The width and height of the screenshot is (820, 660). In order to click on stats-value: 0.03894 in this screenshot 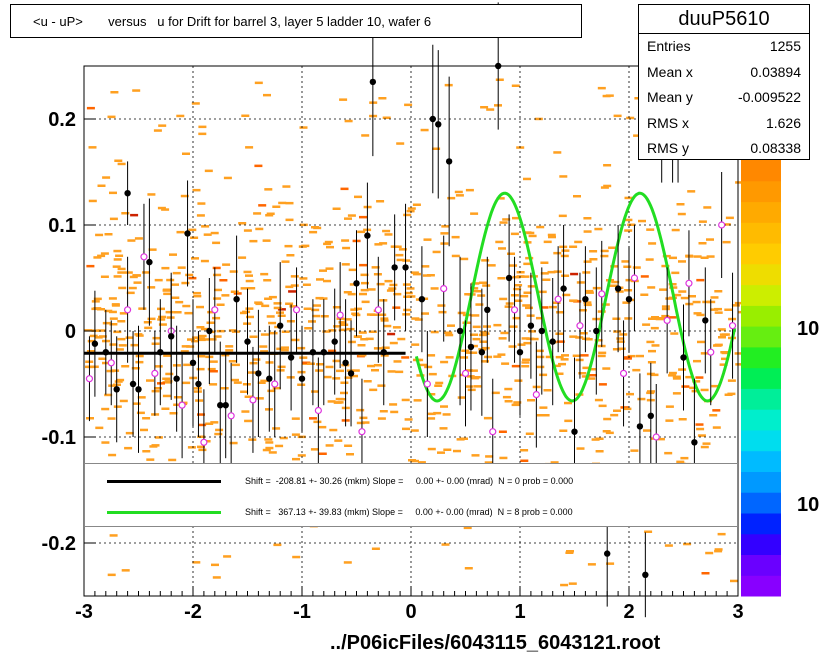, I will do `click(775, 71)`.